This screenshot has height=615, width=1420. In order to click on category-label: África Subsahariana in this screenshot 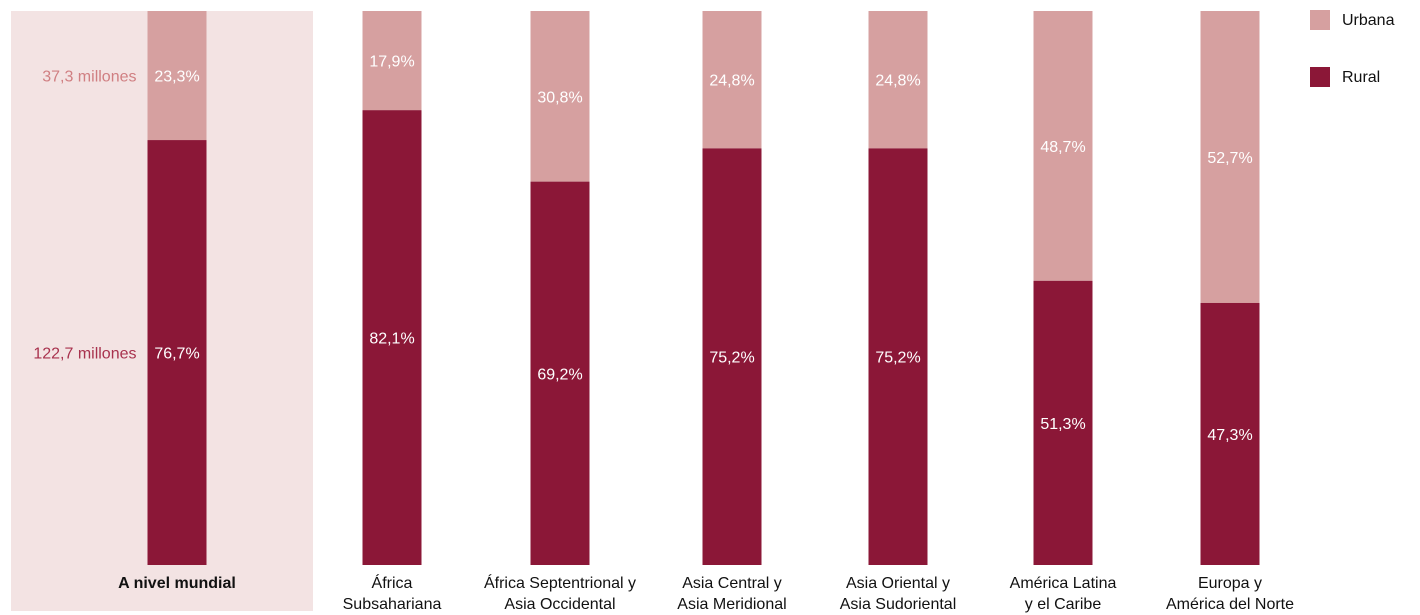, I will do `click(392, 593)`.